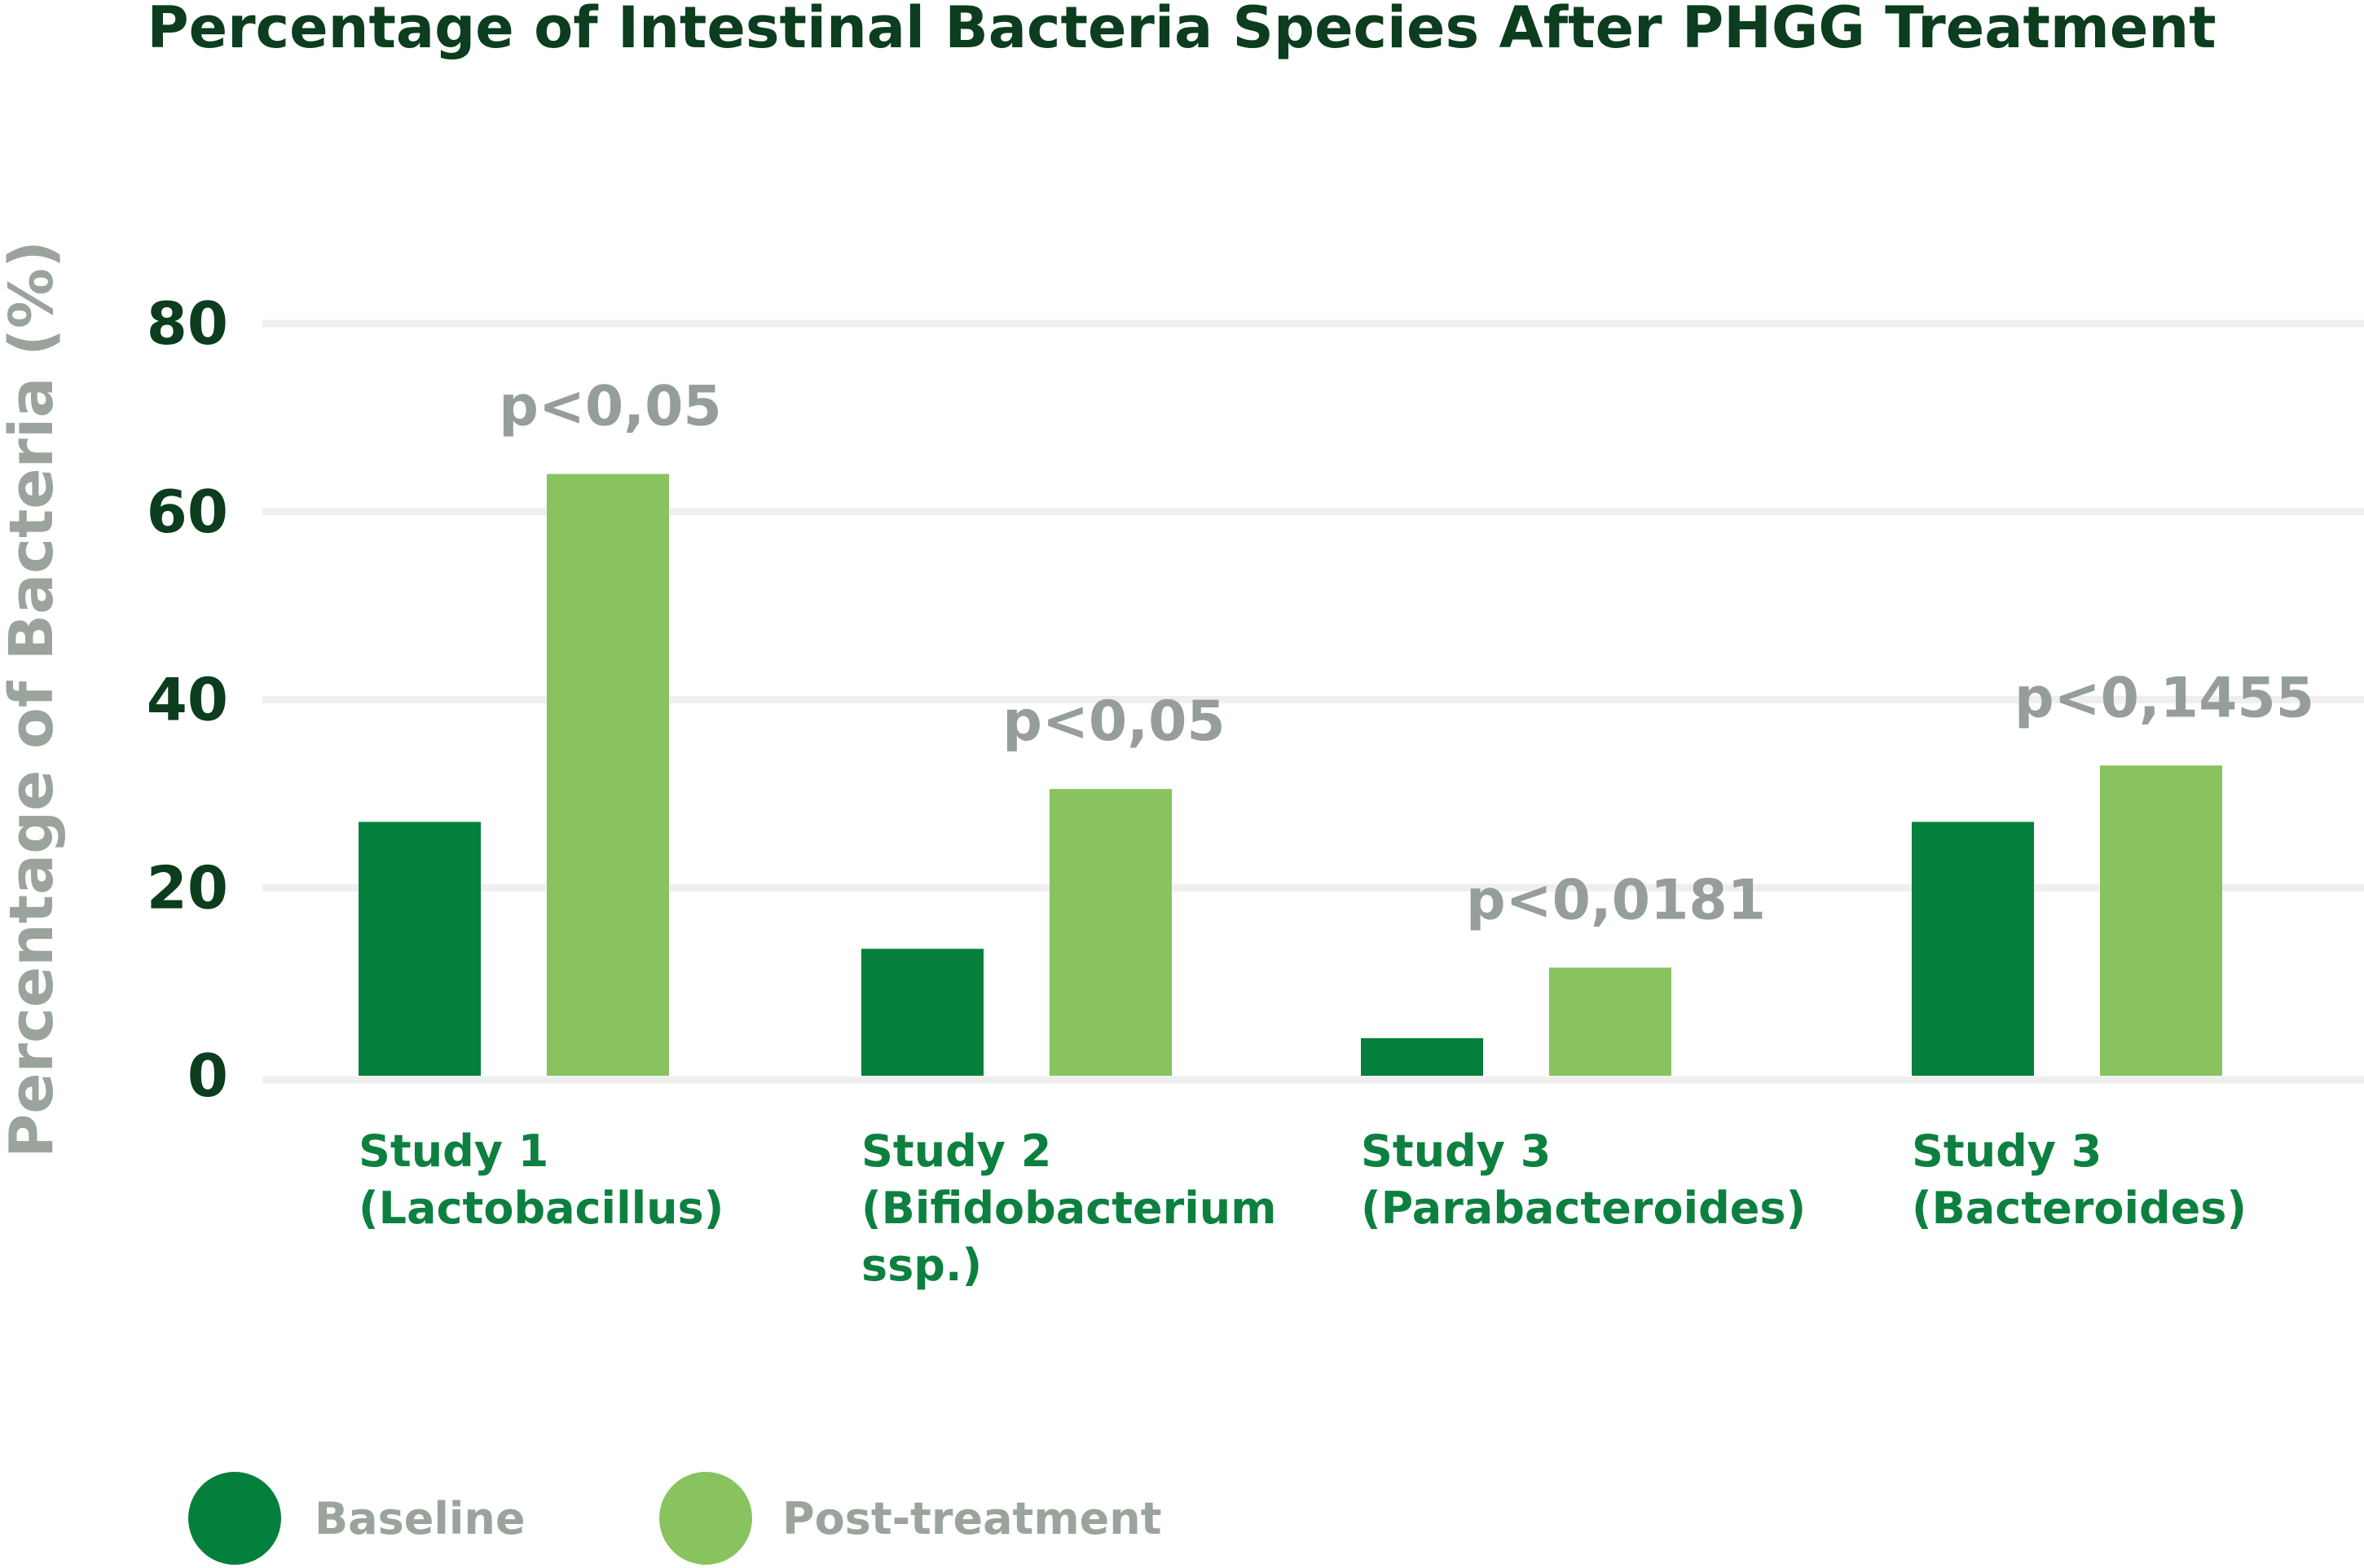 The width and height of the screenshot is (2364, 1568). I want to click on legend-baseline-swatch, so click(234, 1518).